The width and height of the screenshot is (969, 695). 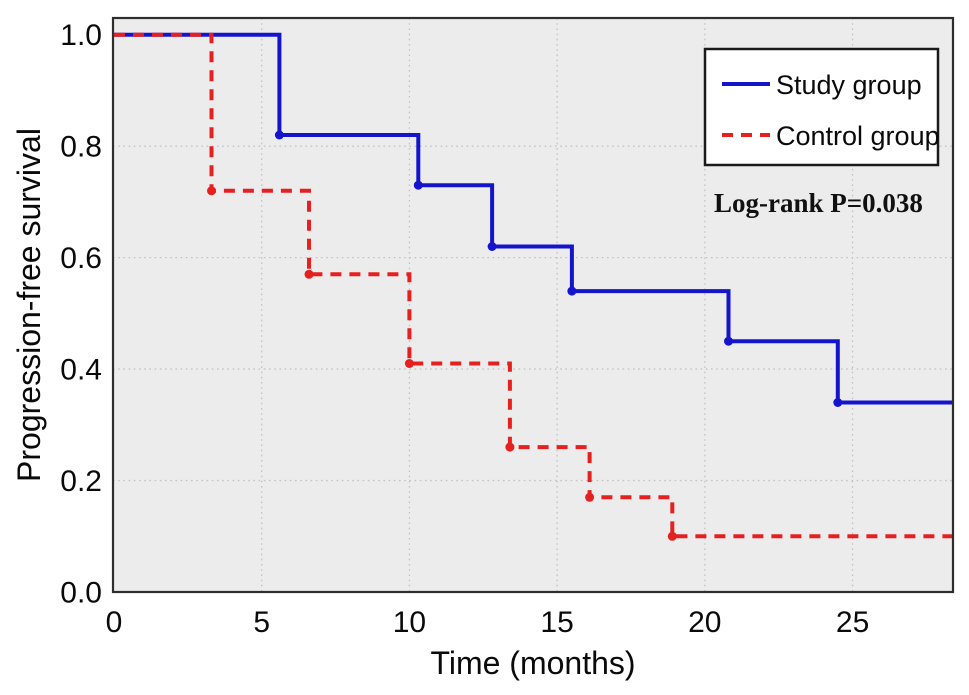 What do you see at coordinates (849, 85) in the screenshot?
I see `legend-label-study-group: Study group` at bounding box center [849, 85].